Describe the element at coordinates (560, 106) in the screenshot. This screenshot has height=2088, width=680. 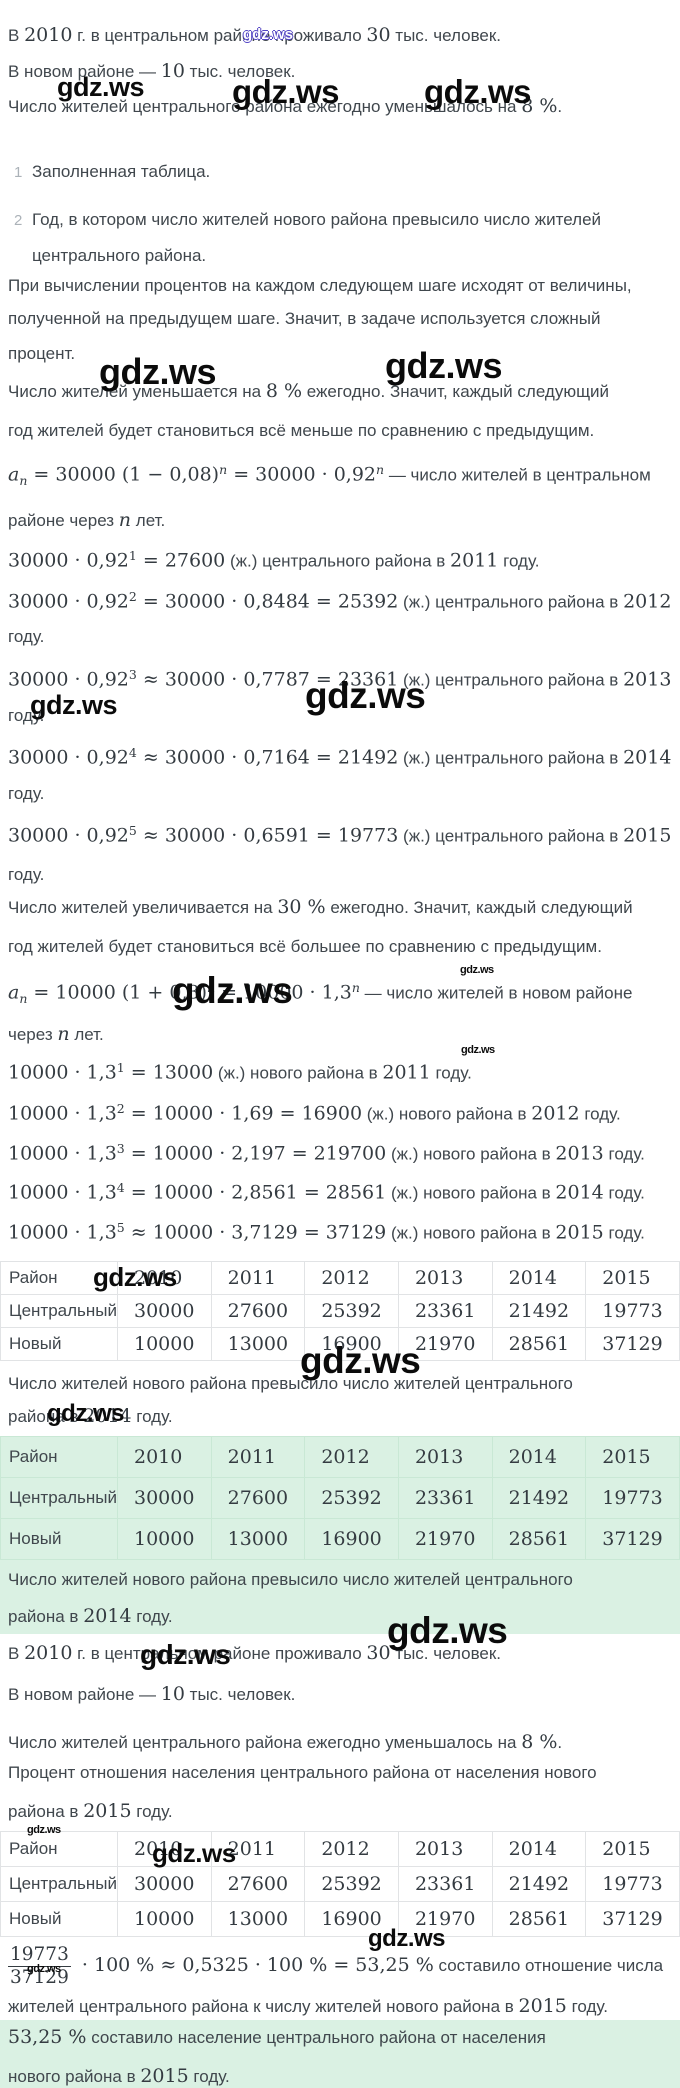
I see `text-segment: .` at that location.